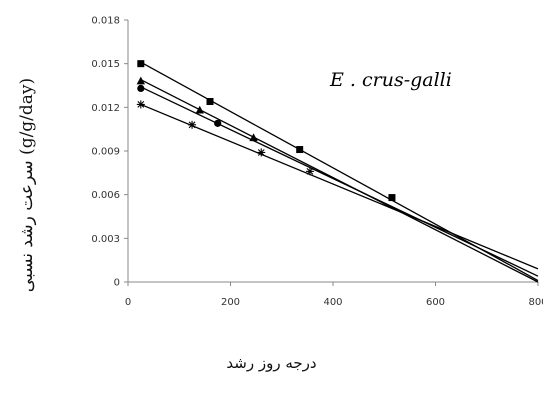  I want to click on y-axis-label: سرعت رشد نسبی (g/g/day), so click(27, 185).